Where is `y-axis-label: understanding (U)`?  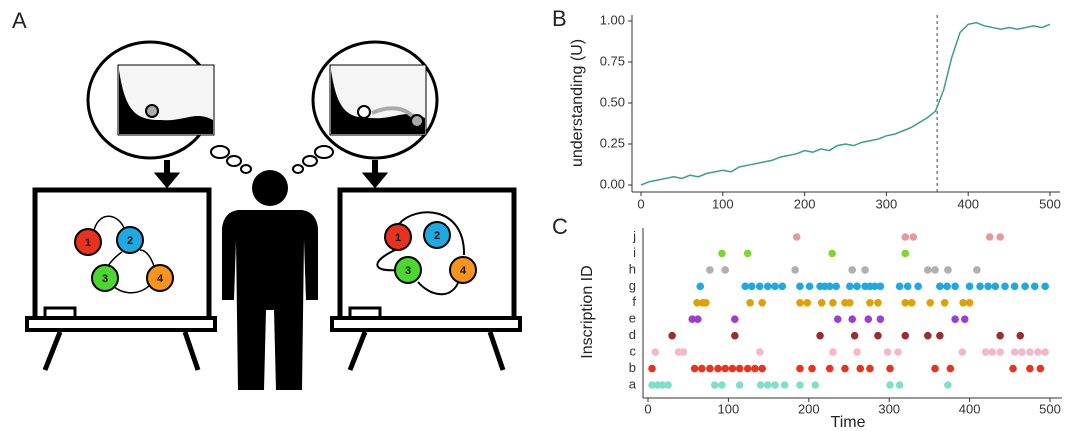
y-axis-label: understanding (U) is located at coordinates (577, 103).